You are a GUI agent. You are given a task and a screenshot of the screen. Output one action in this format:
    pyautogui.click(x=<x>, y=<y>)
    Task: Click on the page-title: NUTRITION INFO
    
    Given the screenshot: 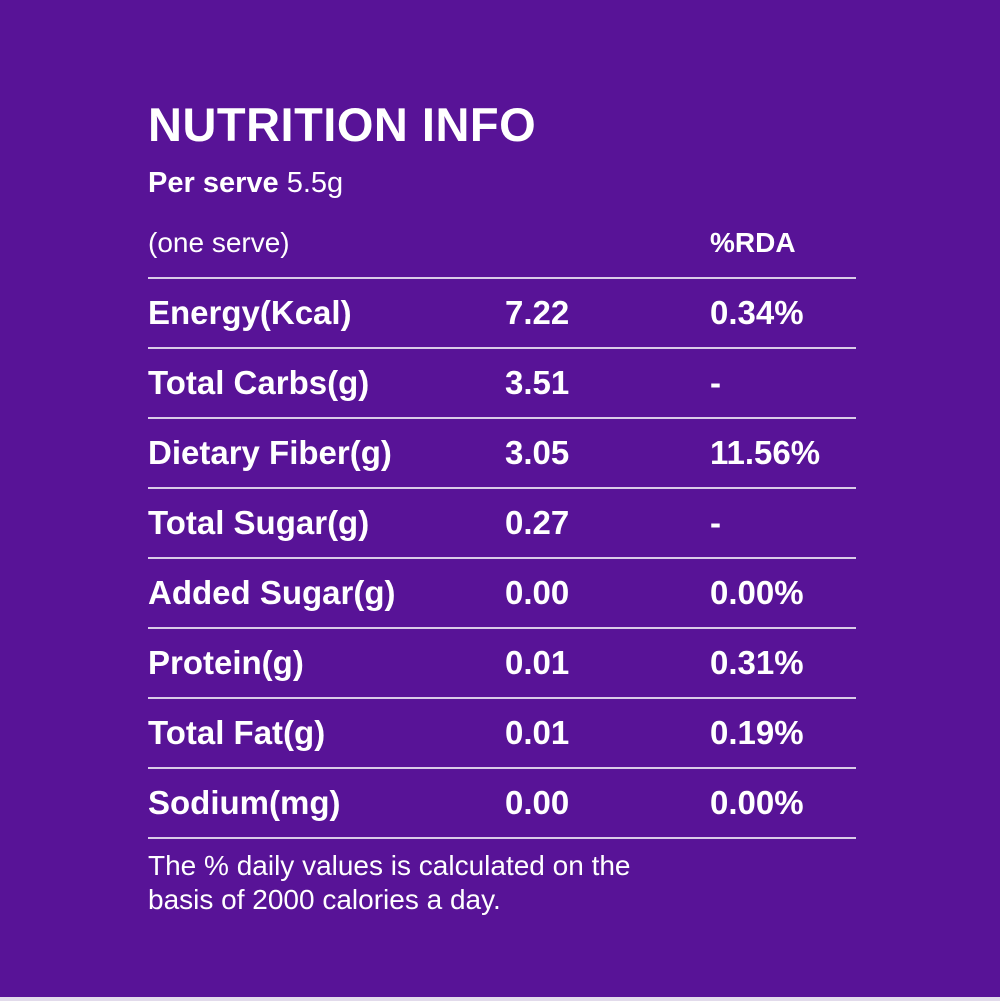 What is the action you would take?
    pyautogui.click(x=342, y=124)
    